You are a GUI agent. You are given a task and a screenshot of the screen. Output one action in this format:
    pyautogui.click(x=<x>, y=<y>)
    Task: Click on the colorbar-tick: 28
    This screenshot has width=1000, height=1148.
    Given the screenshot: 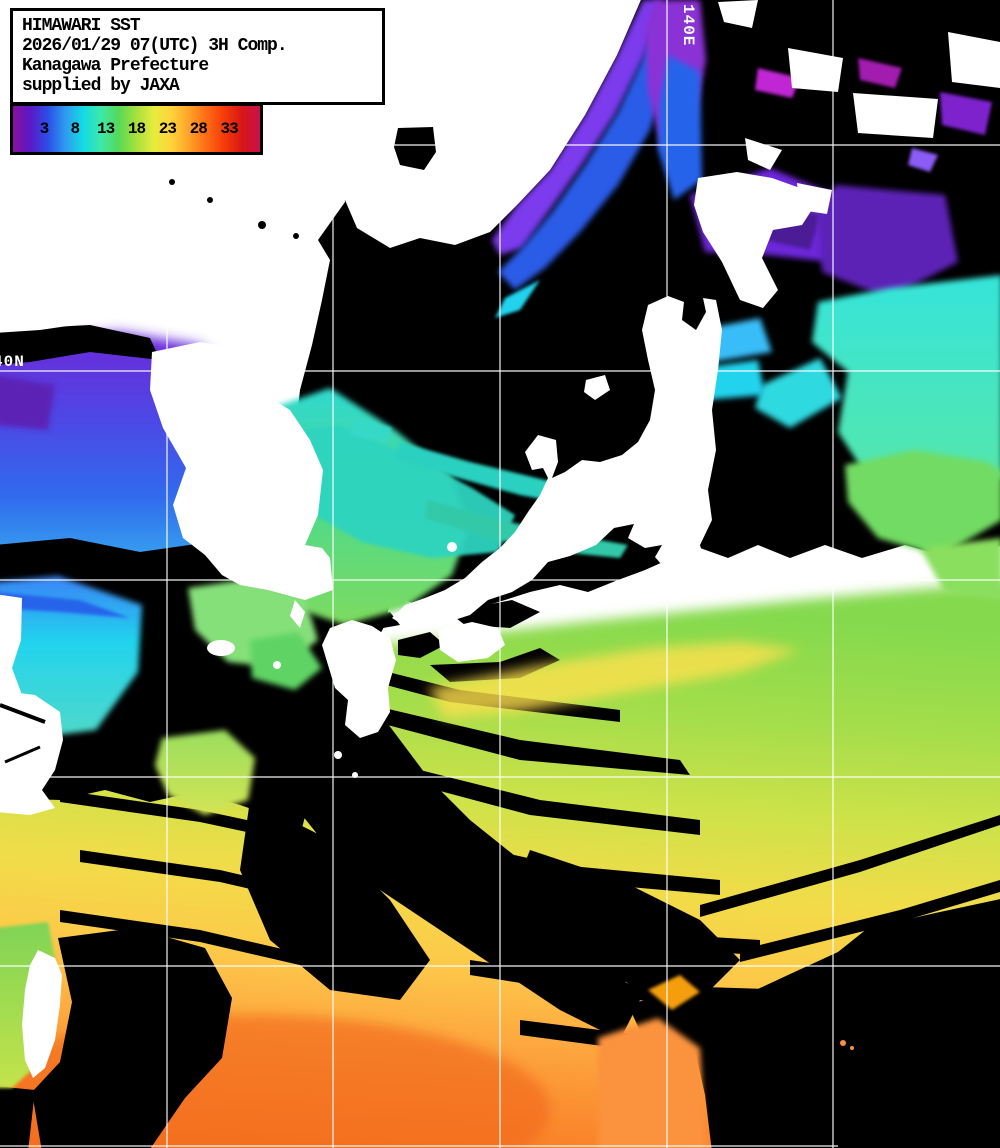 What is the action you would take?
    pyautogui.click(x=198, y=129)
    